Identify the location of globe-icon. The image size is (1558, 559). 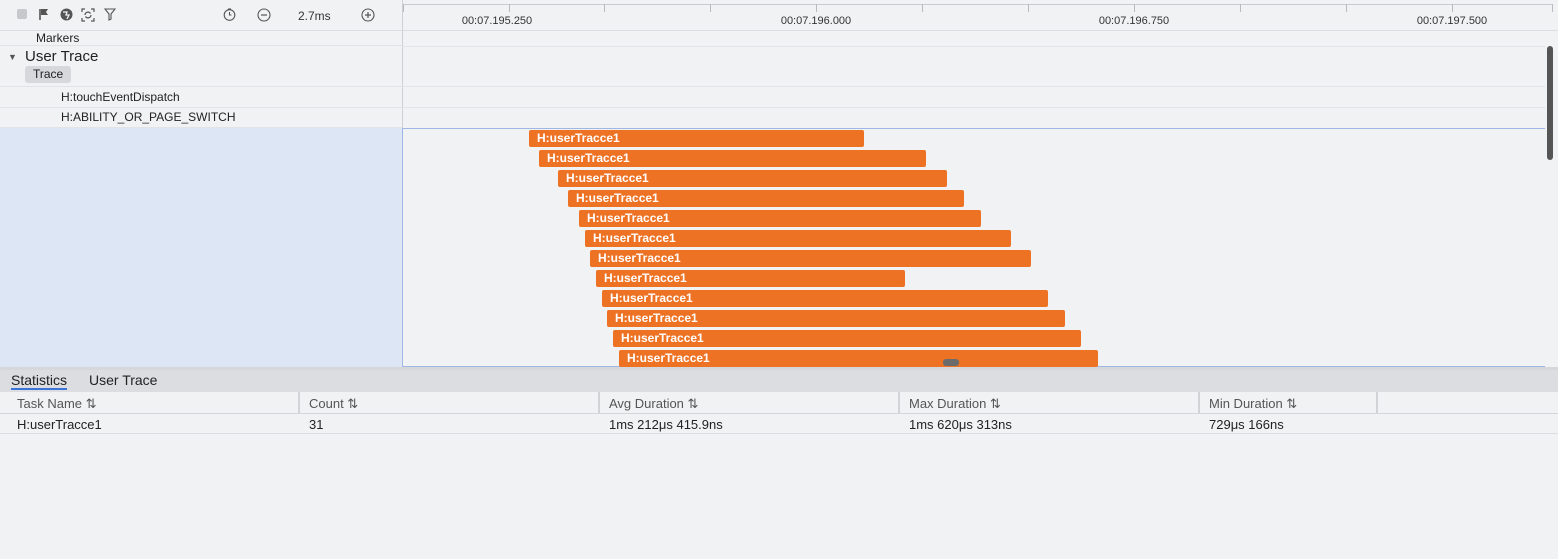
(66, 15).